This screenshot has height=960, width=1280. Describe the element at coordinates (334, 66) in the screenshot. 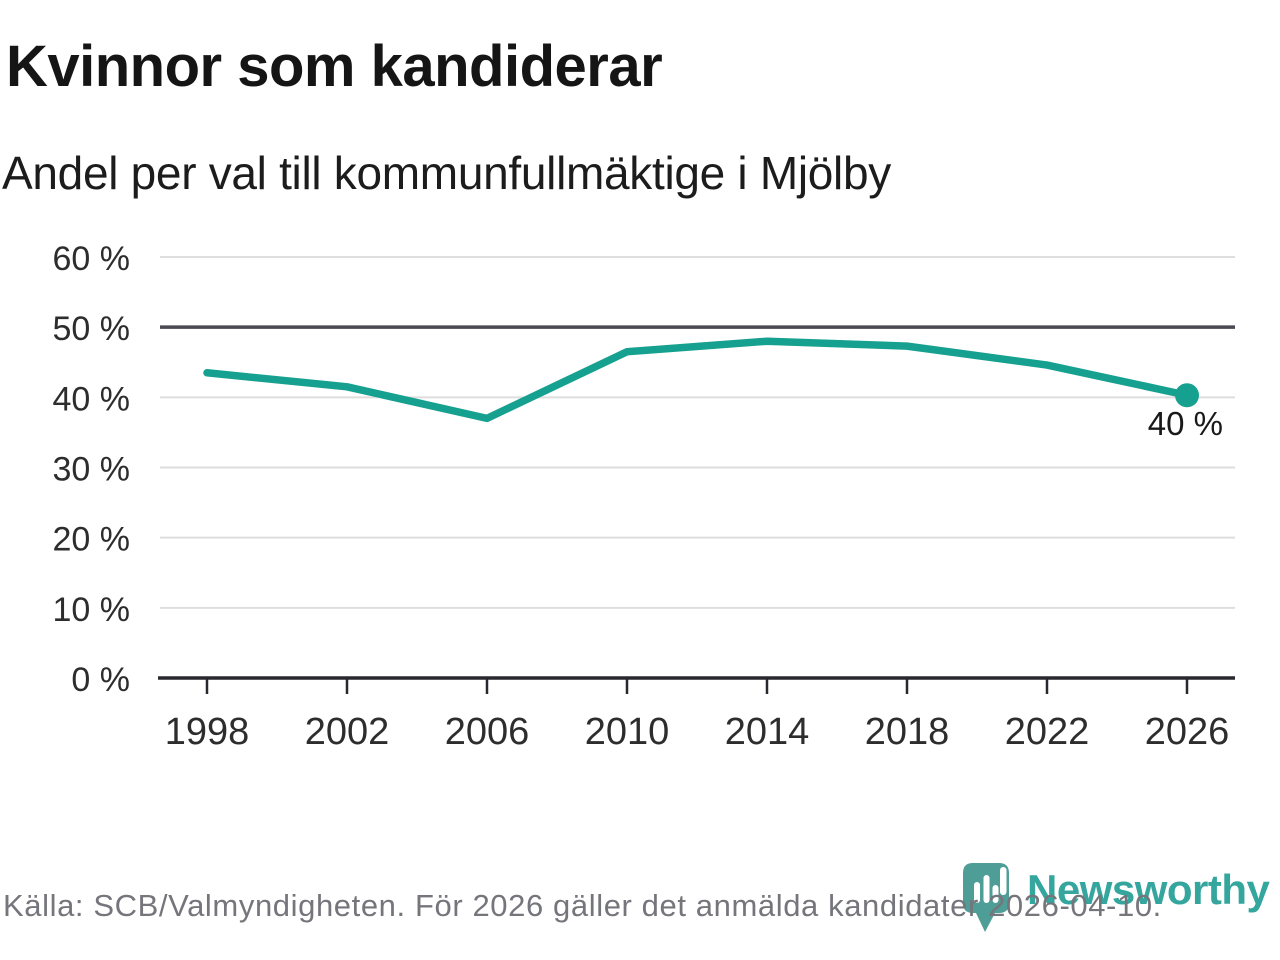

I see `page-title: Kvinnor som kandiderar` at that location.